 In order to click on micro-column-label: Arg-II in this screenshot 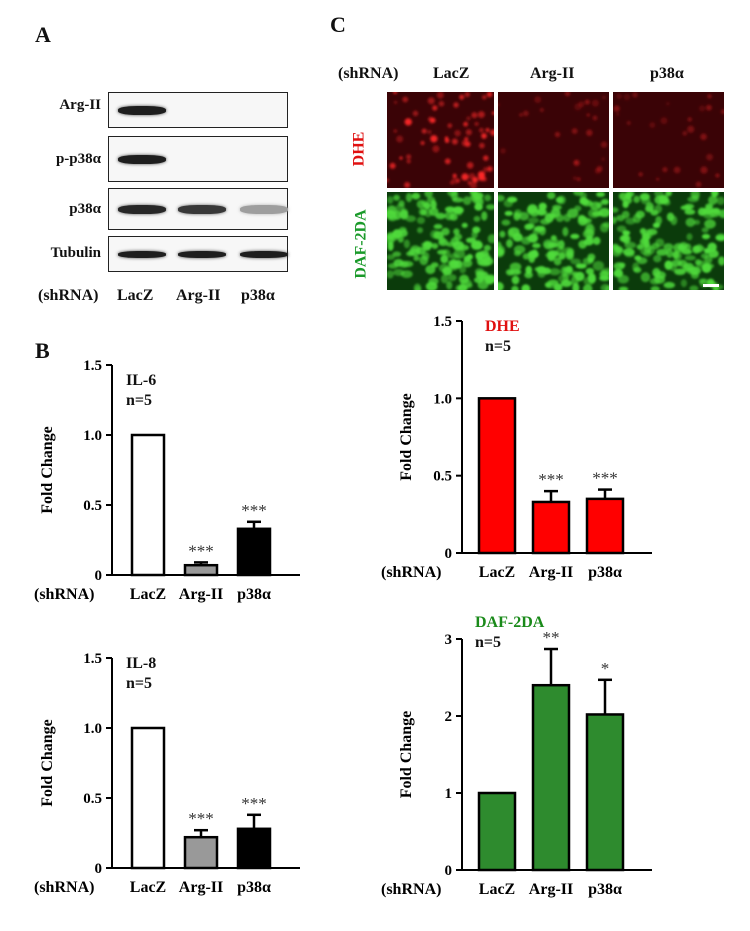, I will do `click(552, 73)`.